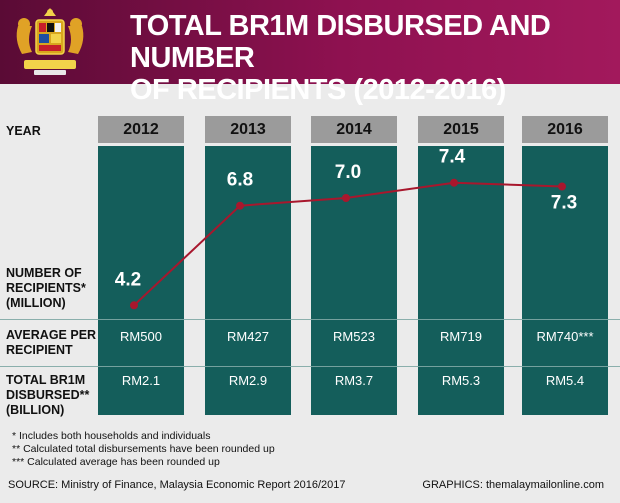 Image resolution: width=620 pixels, height=503 pixels. What do you see at coordinates (461, 129) in the screenshot?
I see `year-header: 2015` at bounding box center [461, 129].